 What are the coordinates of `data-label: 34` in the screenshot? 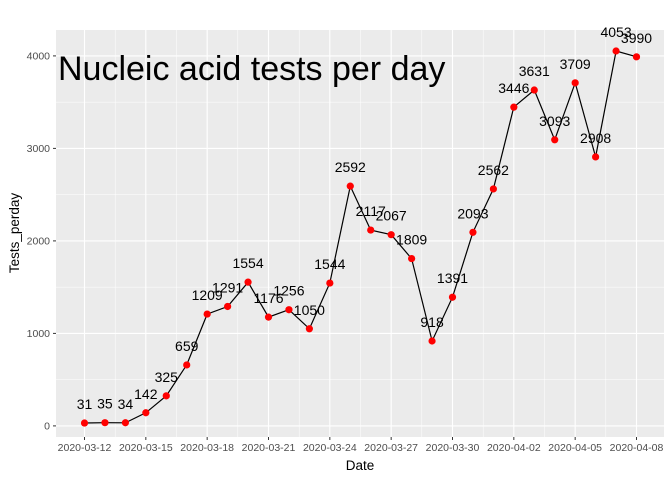 It's located at (126, 404).